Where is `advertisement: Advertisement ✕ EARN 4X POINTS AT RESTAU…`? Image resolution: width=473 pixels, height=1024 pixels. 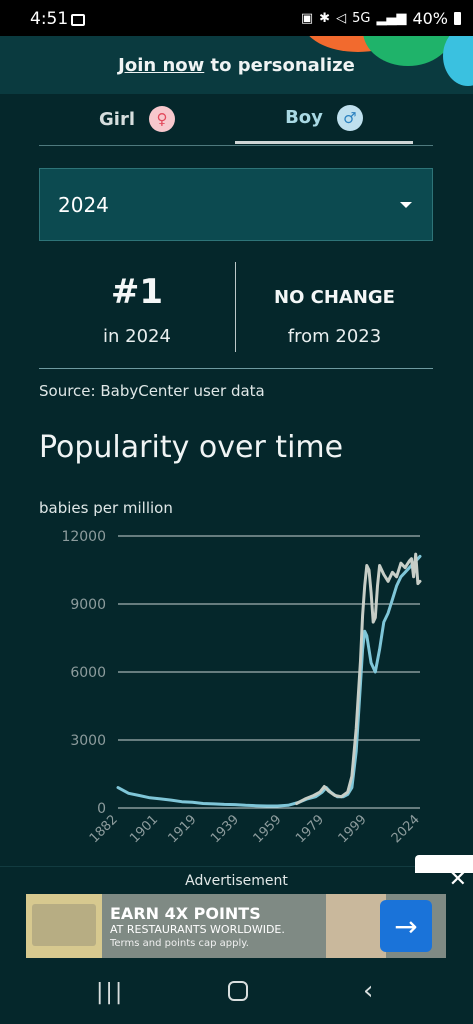
advertisement: Advertisement ✕ EARN 4X POINTS AT RESTAU… is located at coordinates (236, 908).